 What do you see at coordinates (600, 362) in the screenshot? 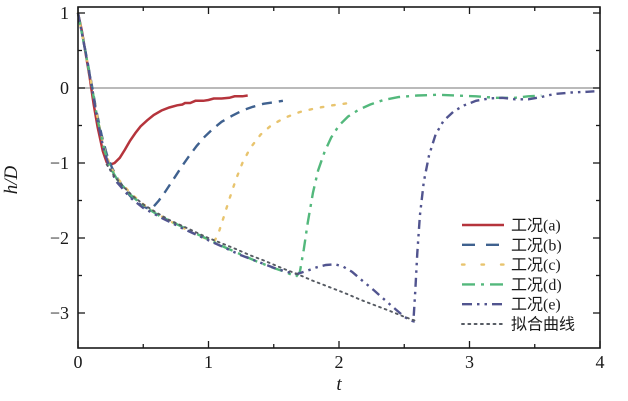
I see `x-tick-label-4: 4` at bounding box center [600, 362].